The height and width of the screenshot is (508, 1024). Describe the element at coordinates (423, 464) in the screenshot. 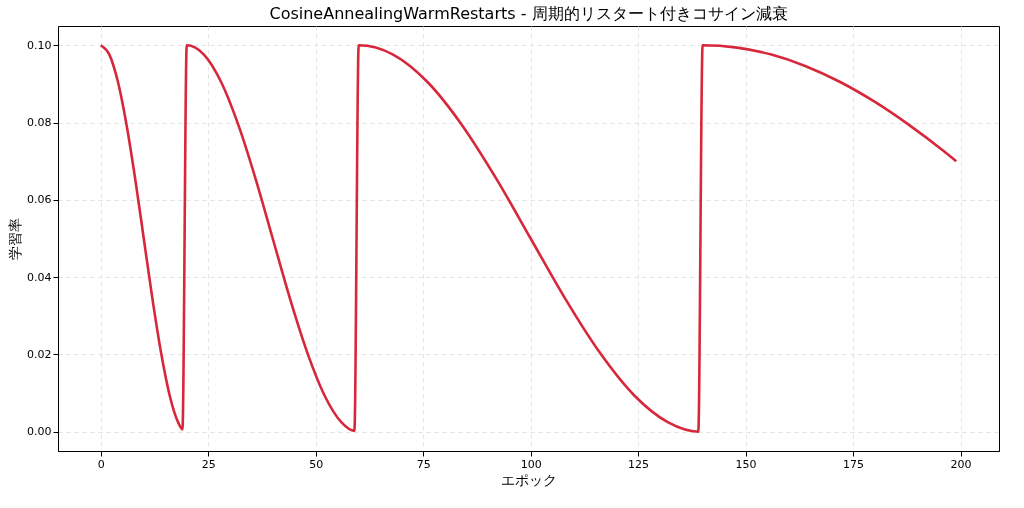

I see `x-tick-label: 75` at that location.